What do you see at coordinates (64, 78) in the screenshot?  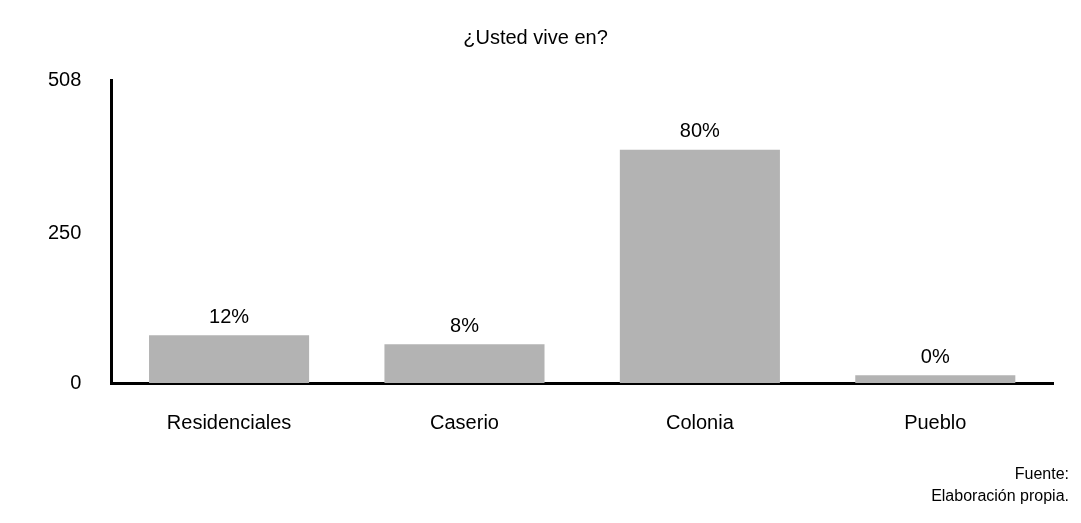 I see `y-tick-label: 508` at bounding box center [64, 78].